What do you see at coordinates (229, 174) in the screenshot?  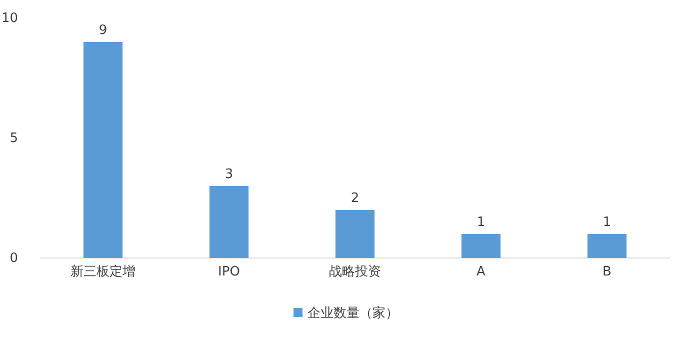 I see `data-label: 3` at bounding box center [229, 174].